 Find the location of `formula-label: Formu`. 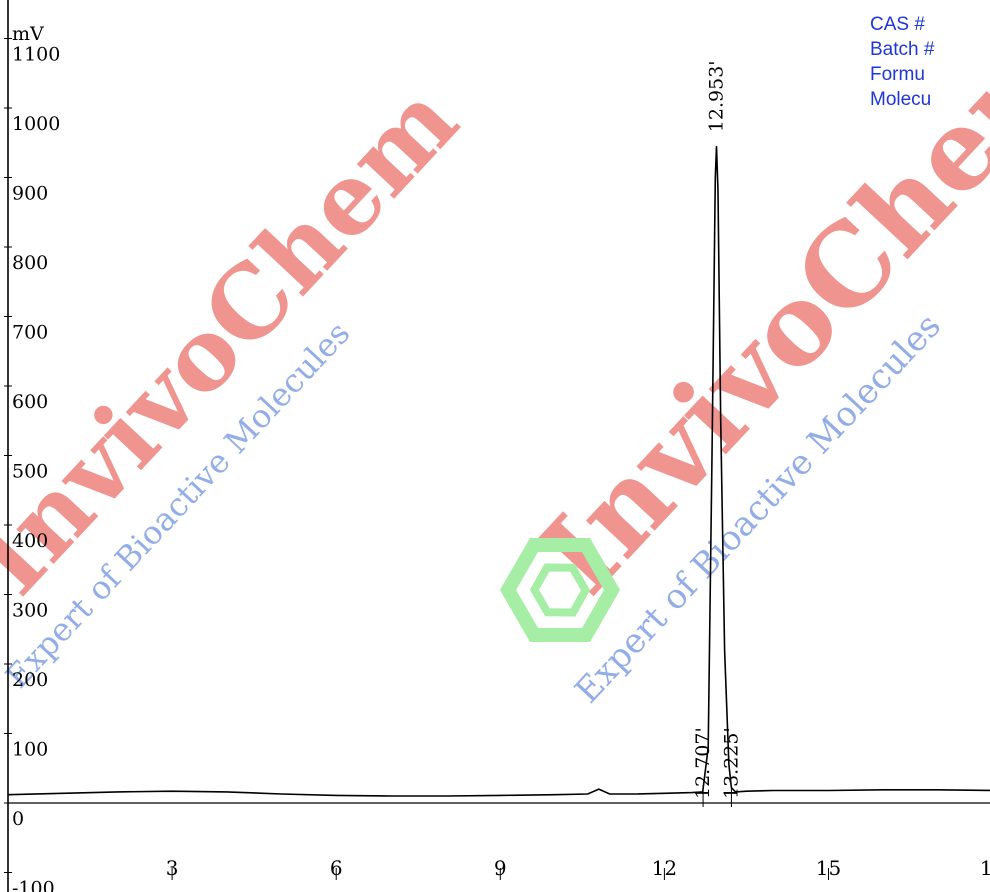

formula-label: Formu is located at coordinates (897, 74).